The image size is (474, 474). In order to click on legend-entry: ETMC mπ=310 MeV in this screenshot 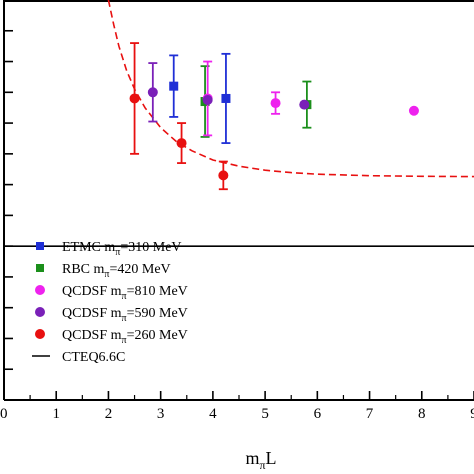, I will do `click(109, 249)`.